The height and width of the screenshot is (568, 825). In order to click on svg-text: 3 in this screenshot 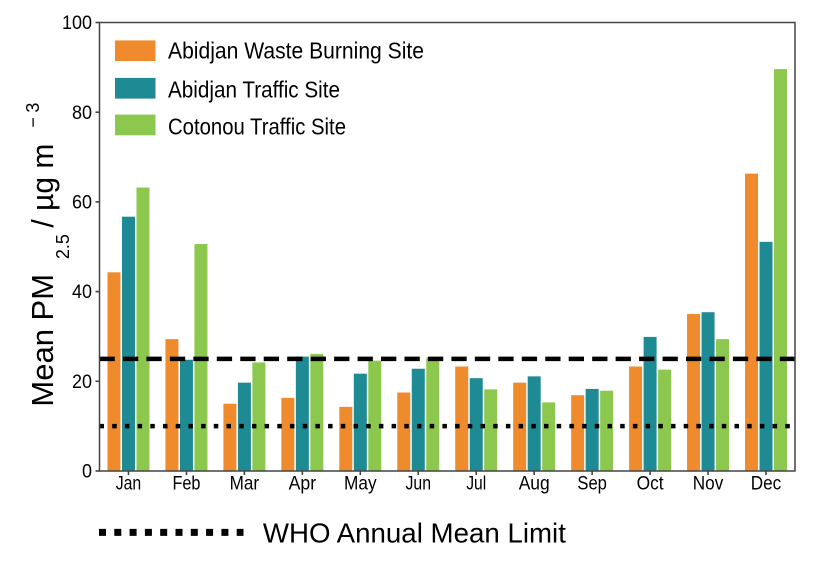, I will do `click(33, 108)`.